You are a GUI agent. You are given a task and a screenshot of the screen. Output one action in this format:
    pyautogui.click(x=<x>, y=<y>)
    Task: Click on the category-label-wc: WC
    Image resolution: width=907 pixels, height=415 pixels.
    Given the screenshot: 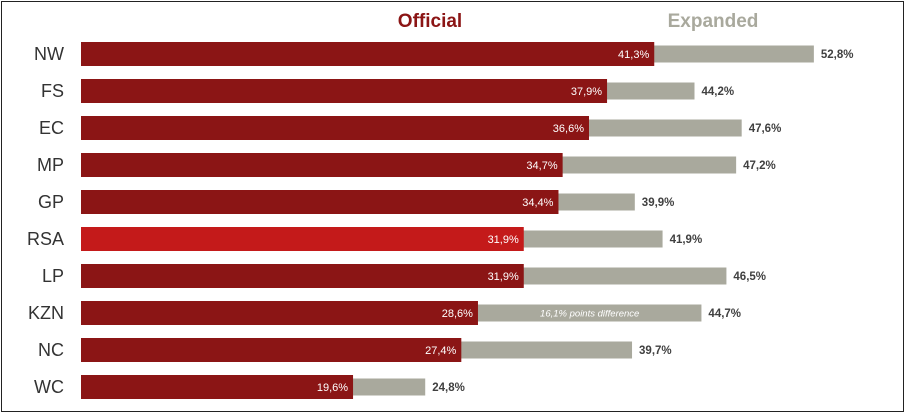 What is the action you would take?
    pyautogui.click(x=49, y=387)
    